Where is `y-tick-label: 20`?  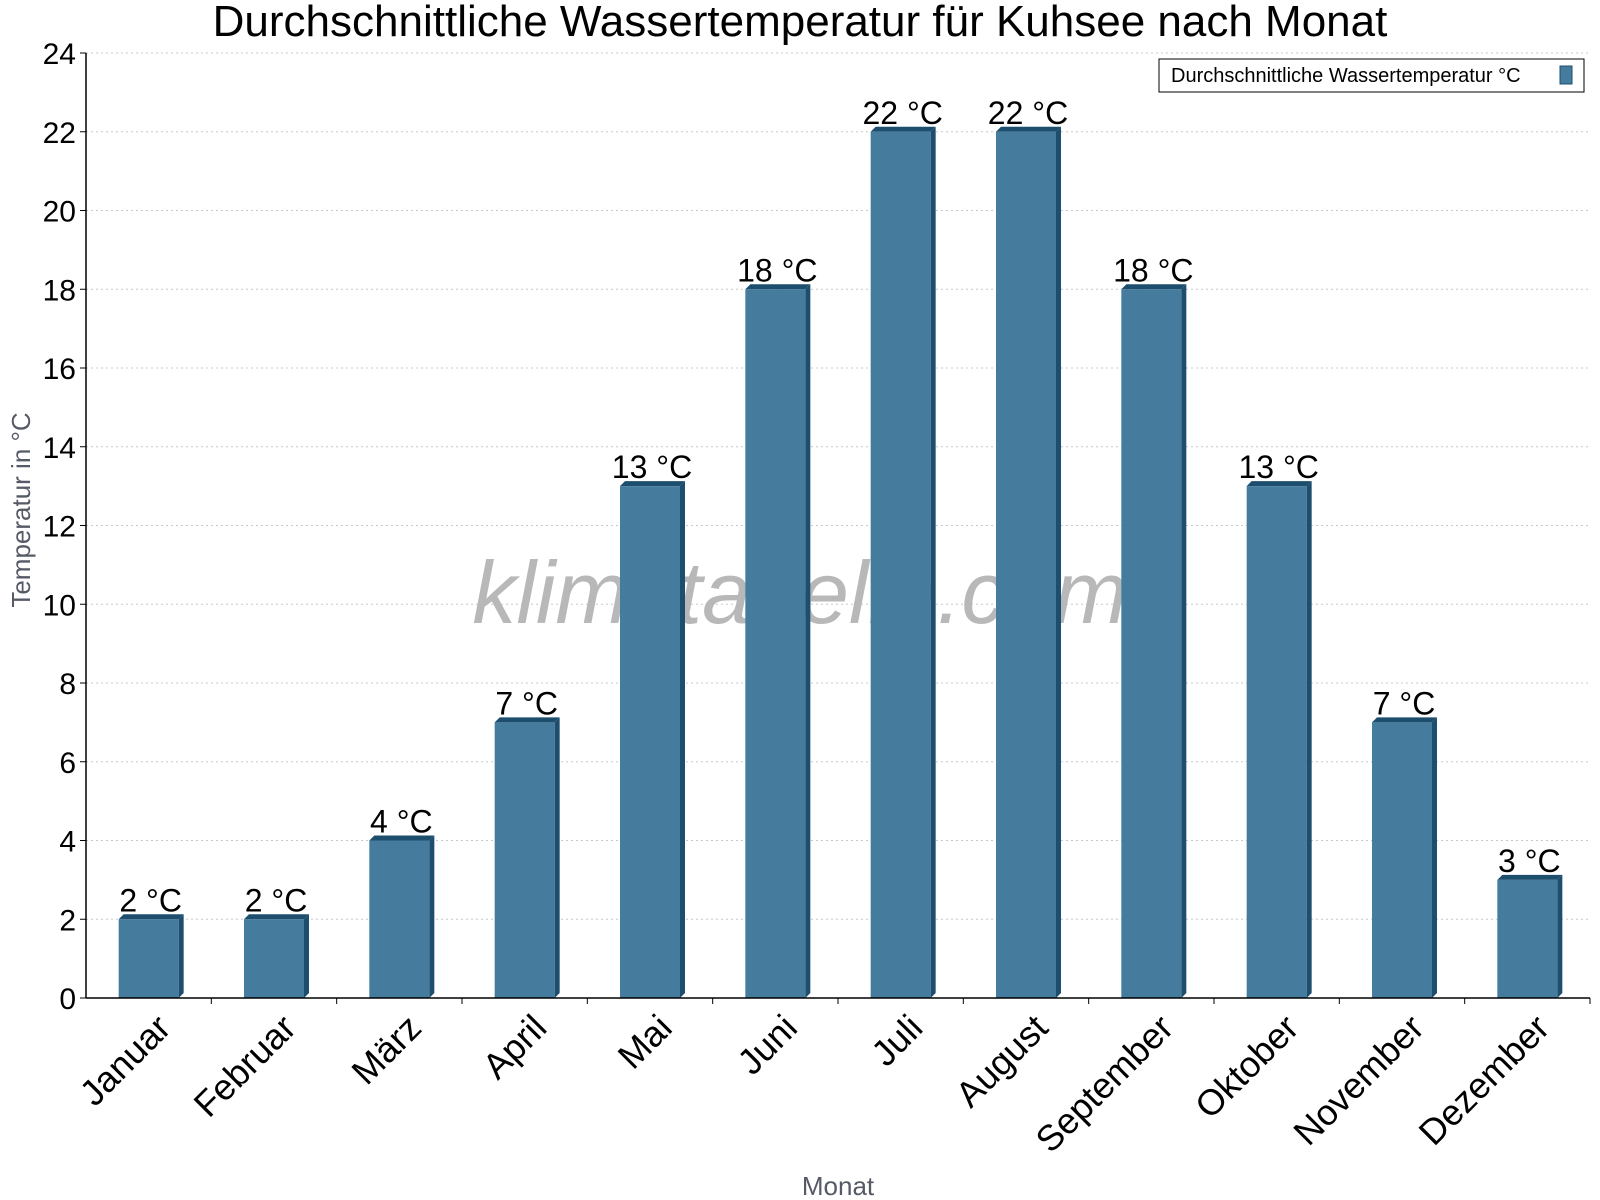
y-tick-label: 20 is located at coordinates (59, 212).